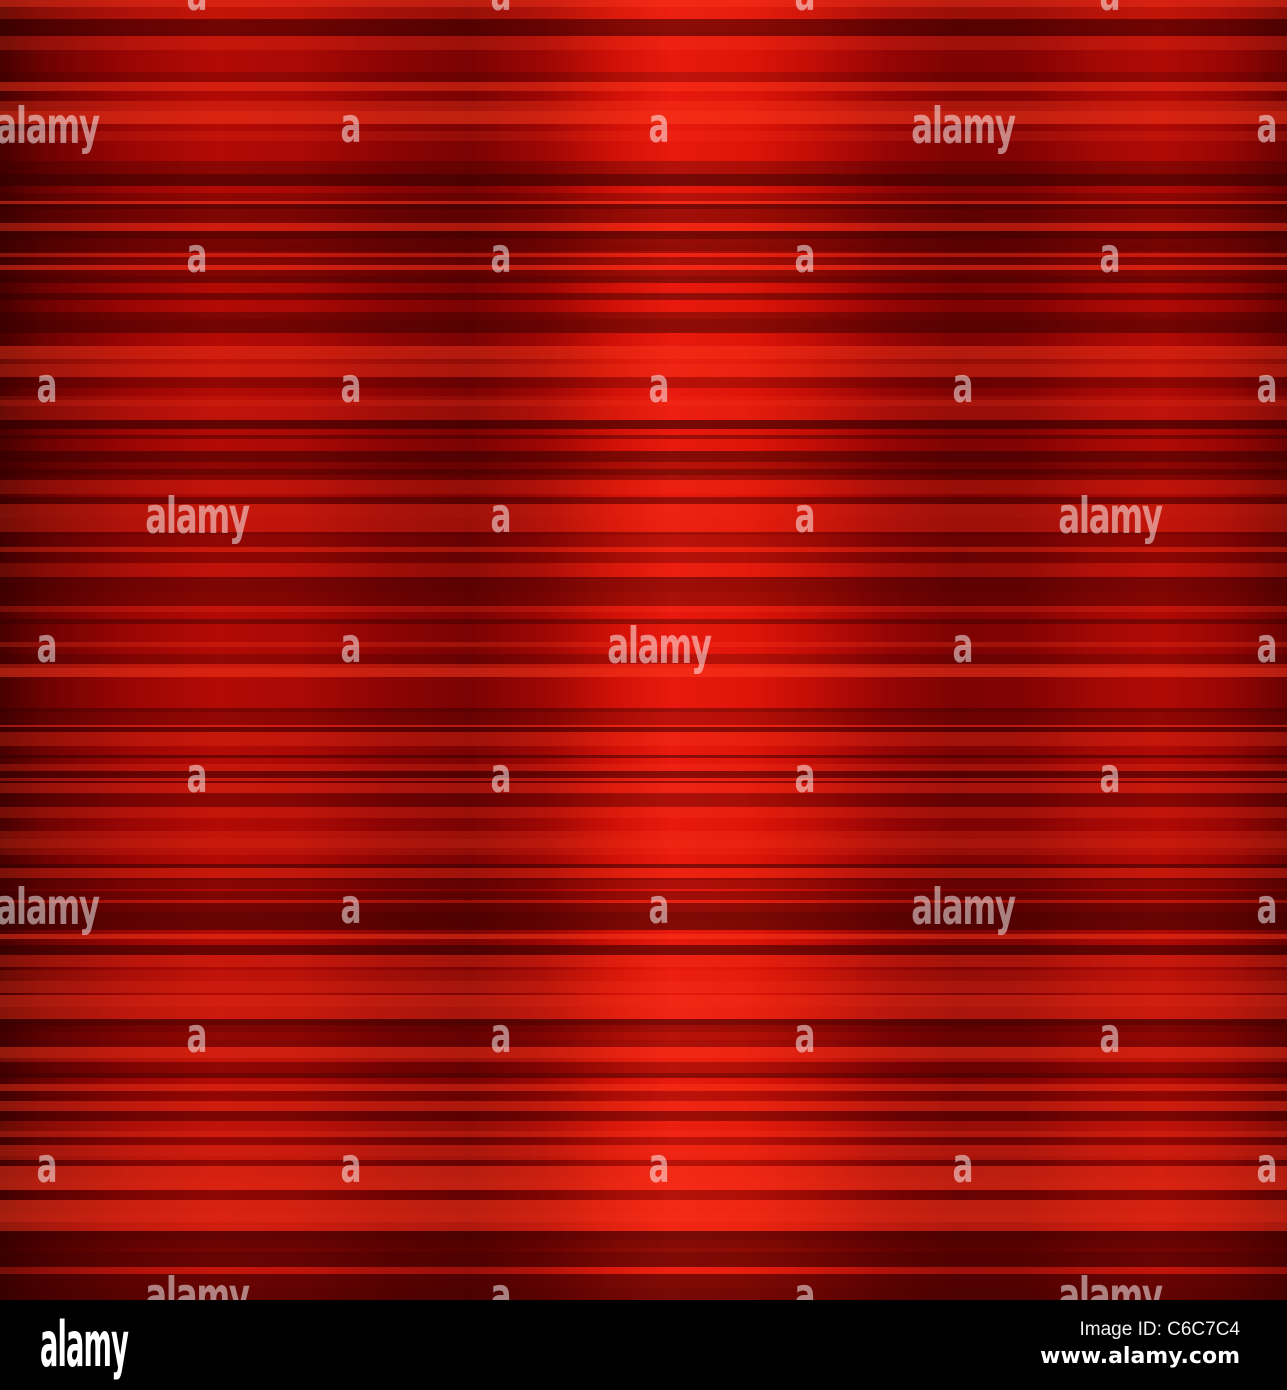 The height and width of the screenshot is (1390, 1287). I want to click on image-id-text: Image ID: C6C7C4, so click(1159, 1330).